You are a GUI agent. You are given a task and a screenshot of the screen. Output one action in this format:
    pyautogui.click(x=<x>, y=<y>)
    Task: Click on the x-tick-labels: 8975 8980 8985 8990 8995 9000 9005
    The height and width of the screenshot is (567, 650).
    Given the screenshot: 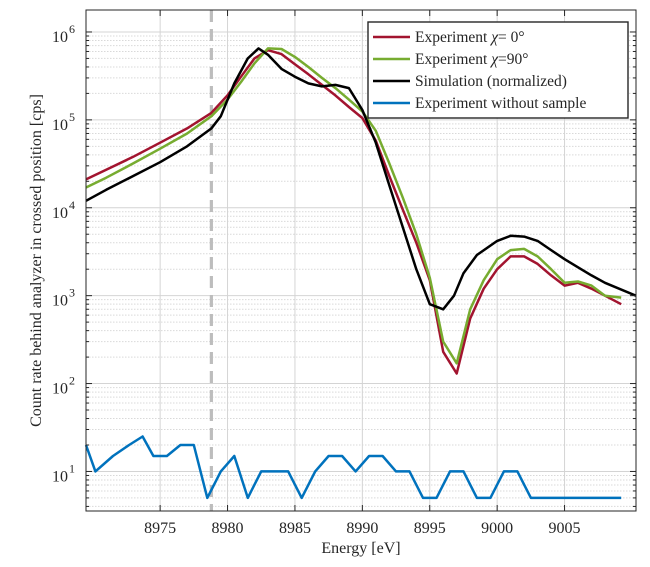 What is the action you would take?
    pyautogui.click(x=362, y=528)
    